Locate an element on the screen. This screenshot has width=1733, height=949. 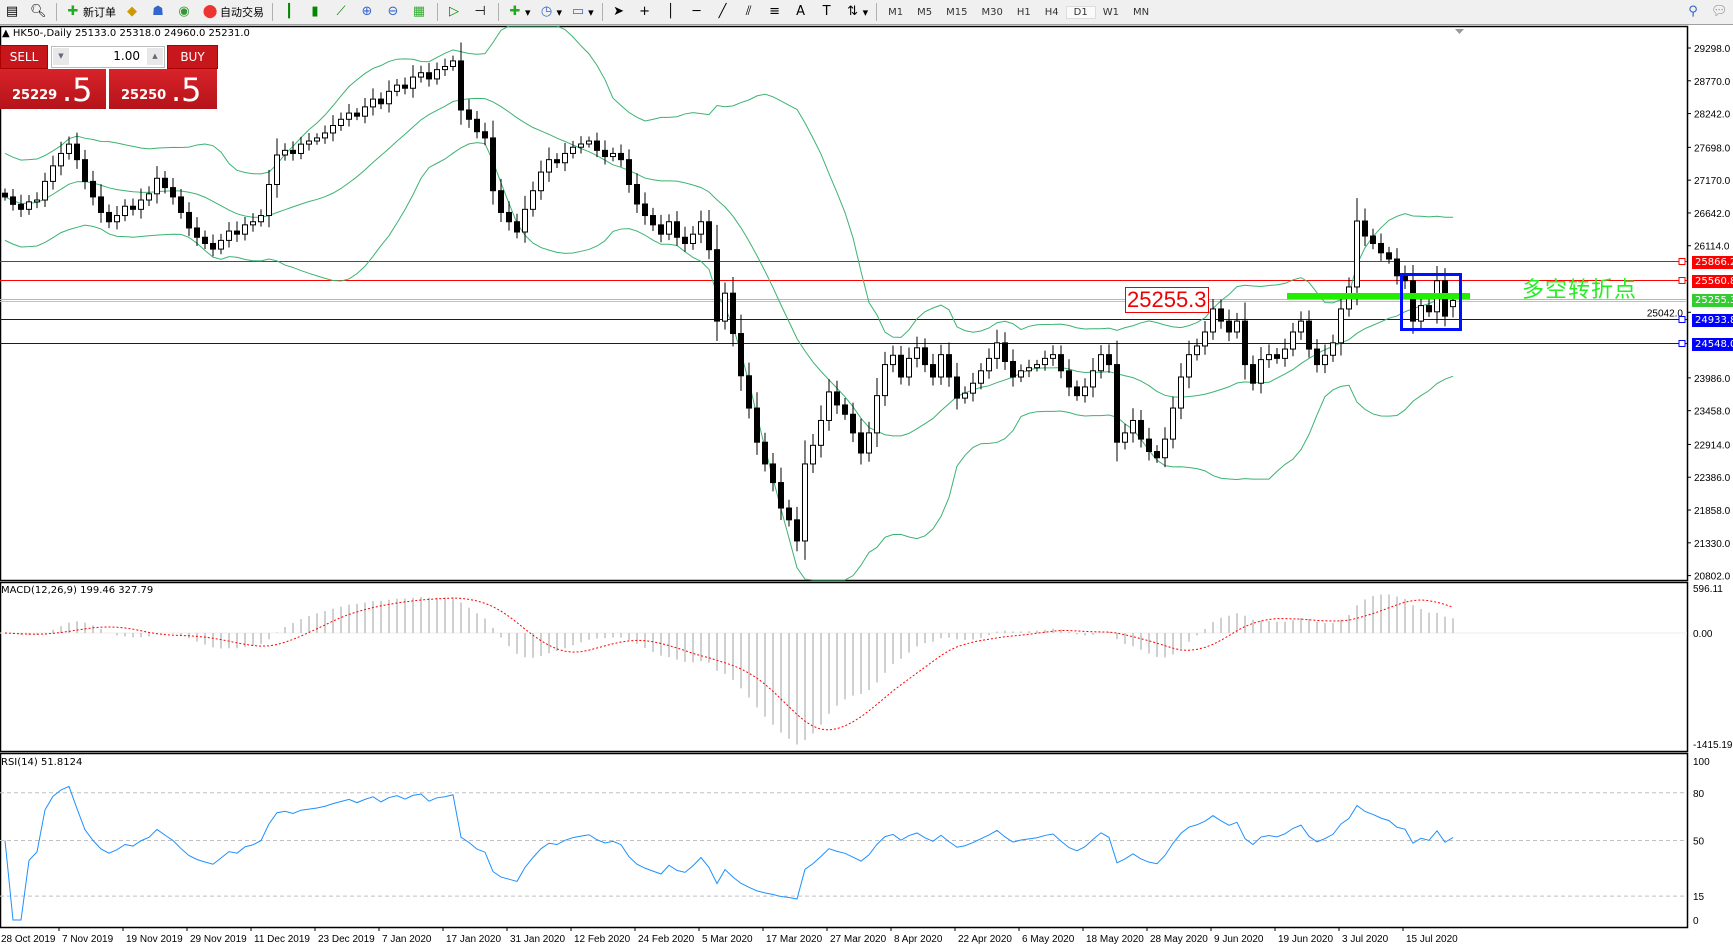
chart-shift-button: ⊣ is located at coordinates (481, 12).